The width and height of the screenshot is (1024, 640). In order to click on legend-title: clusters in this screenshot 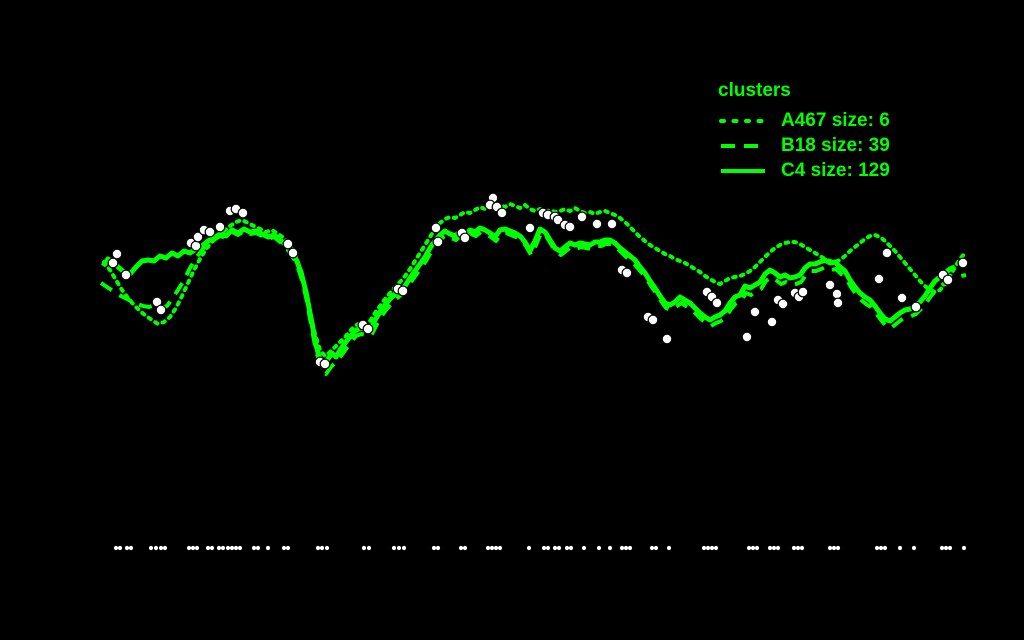, I will do `click(754, 90)`.